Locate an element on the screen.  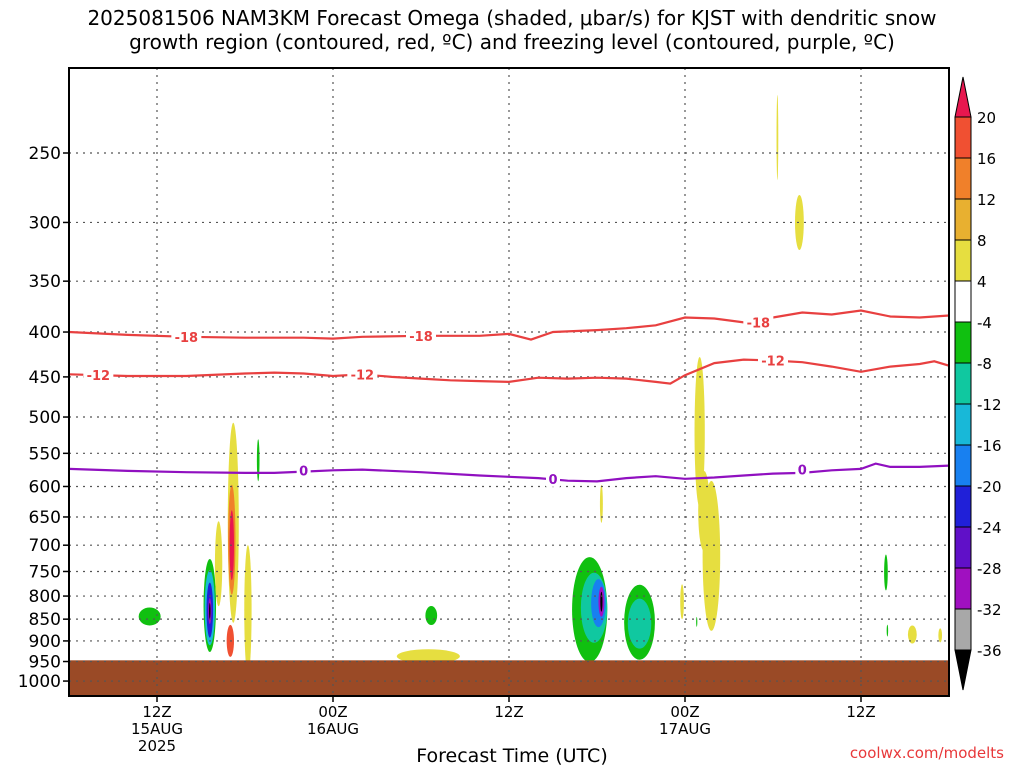
x-tick-label: 2025 is located at coordinates (157, 746).